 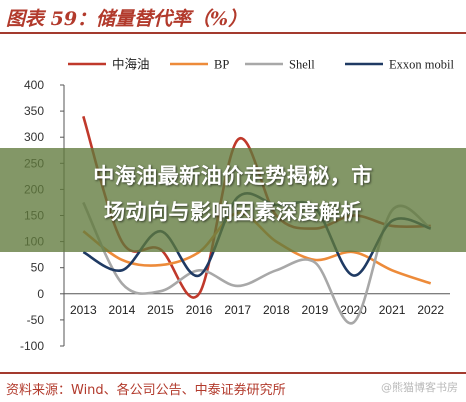 I want to click on x-tick-label: 2013, so click(x=83, y=310).